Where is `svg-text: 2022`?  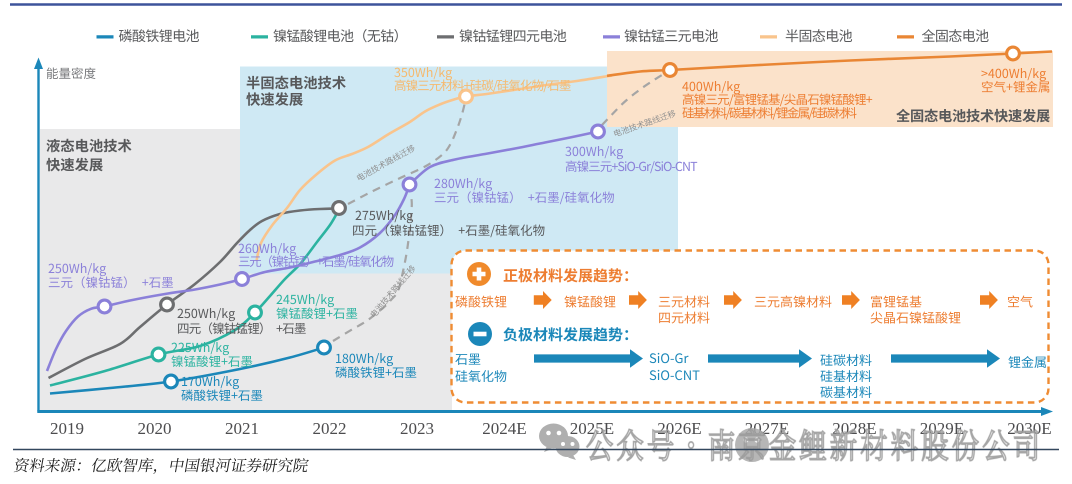 svg-text: 2022 is located at coordinates (330, 428).